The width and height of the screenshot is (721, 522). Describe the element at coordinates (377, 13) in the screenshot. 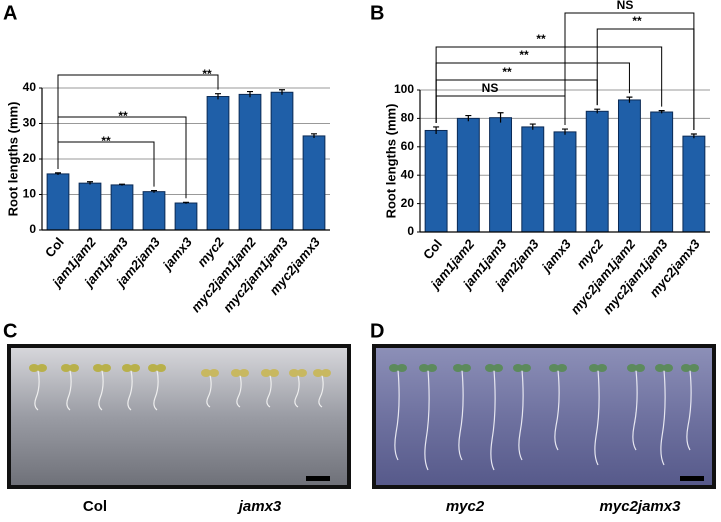

I see `panel-label: B` at that location.